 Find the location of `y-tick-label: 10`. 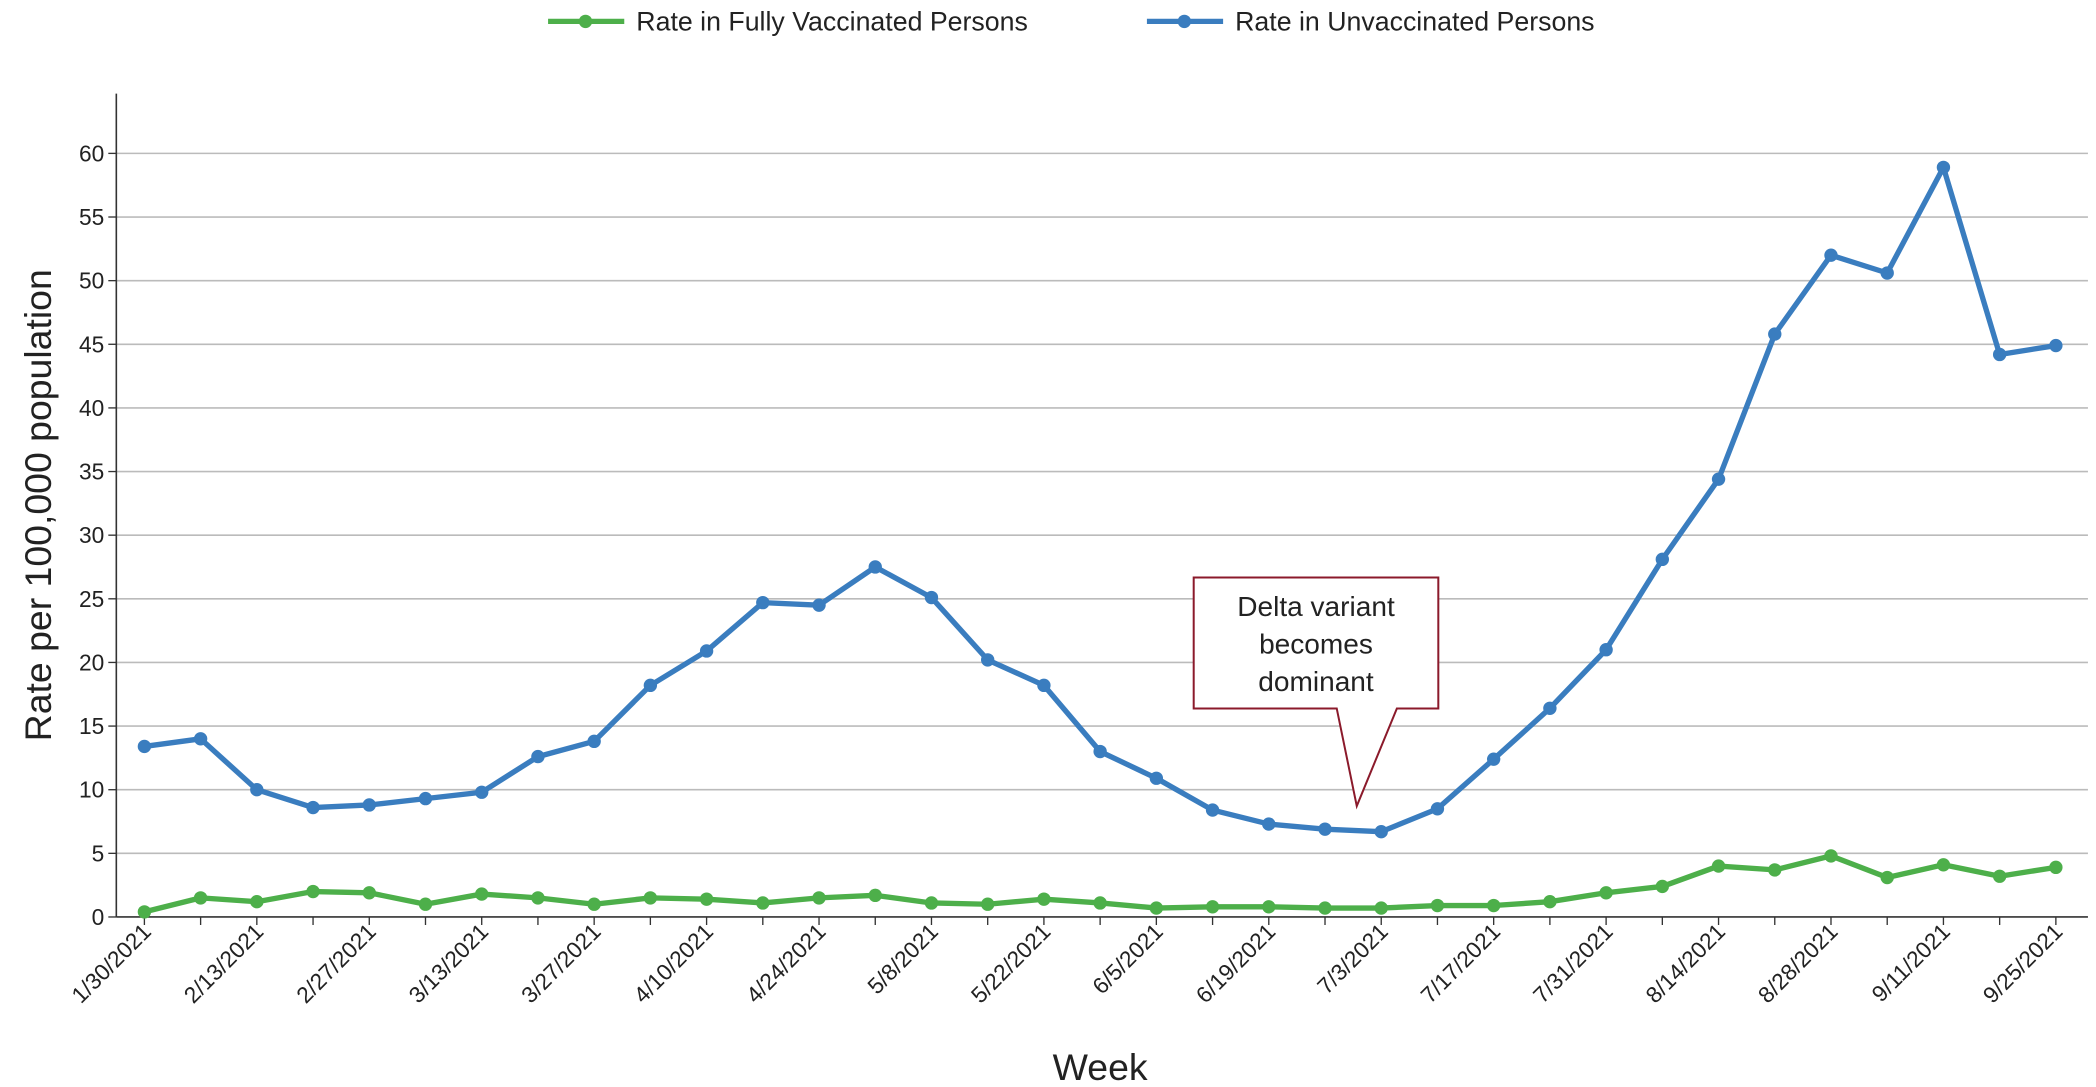

y-tick-label: 10 is located at coordinates (91, 790).